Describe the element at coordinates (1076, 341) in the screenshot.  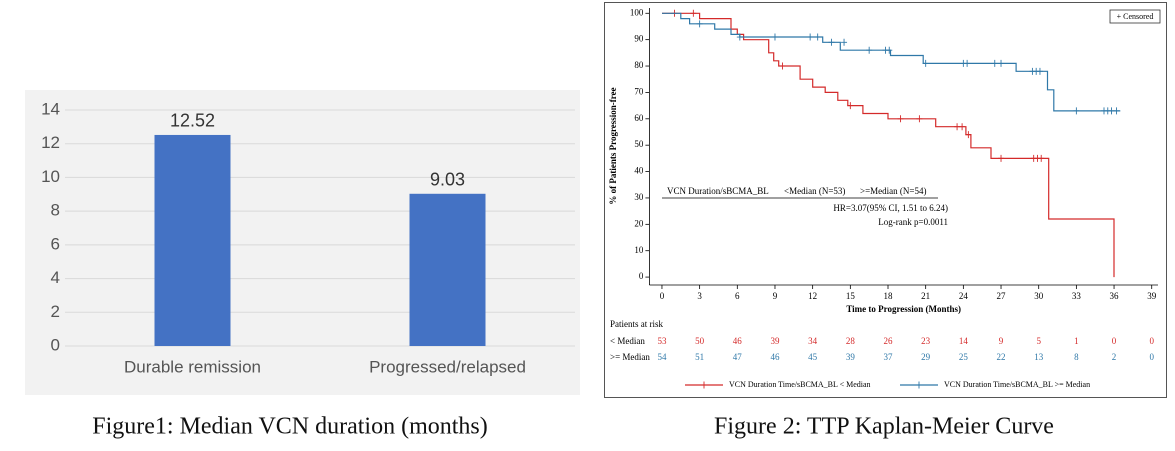
I see `at-risk-count: 1` at that location.